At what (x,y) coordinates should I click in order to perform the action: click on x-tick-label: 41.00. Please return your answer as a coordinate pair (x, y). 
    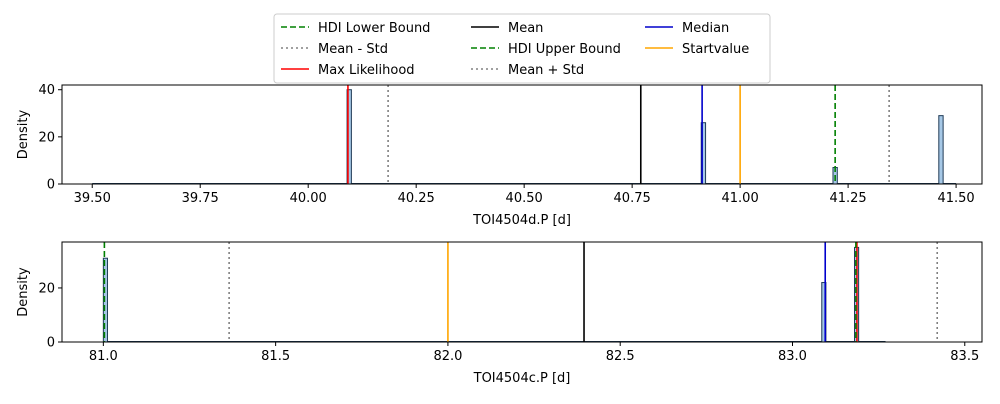
    Looking at the image, I should click on (740, 198).